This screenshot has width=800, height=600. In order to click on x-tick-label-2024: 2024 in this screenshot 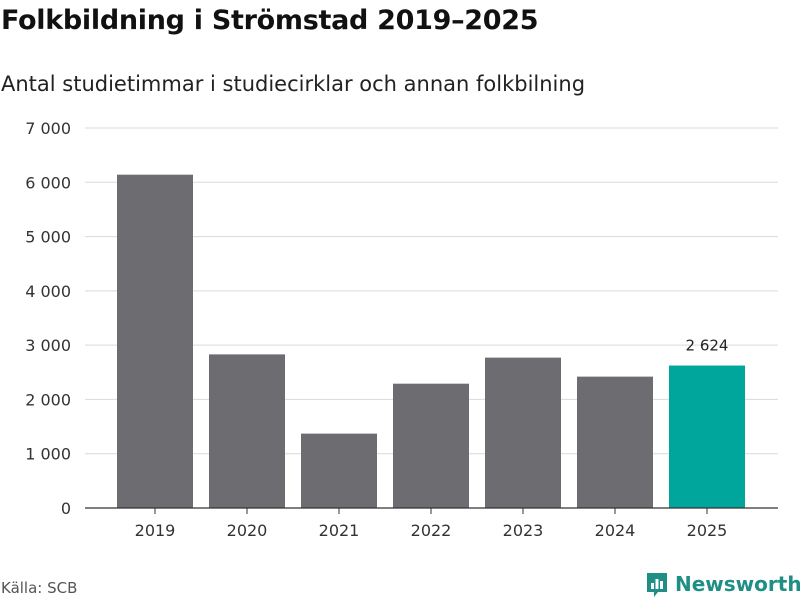, I will do `click(615, 530)`.